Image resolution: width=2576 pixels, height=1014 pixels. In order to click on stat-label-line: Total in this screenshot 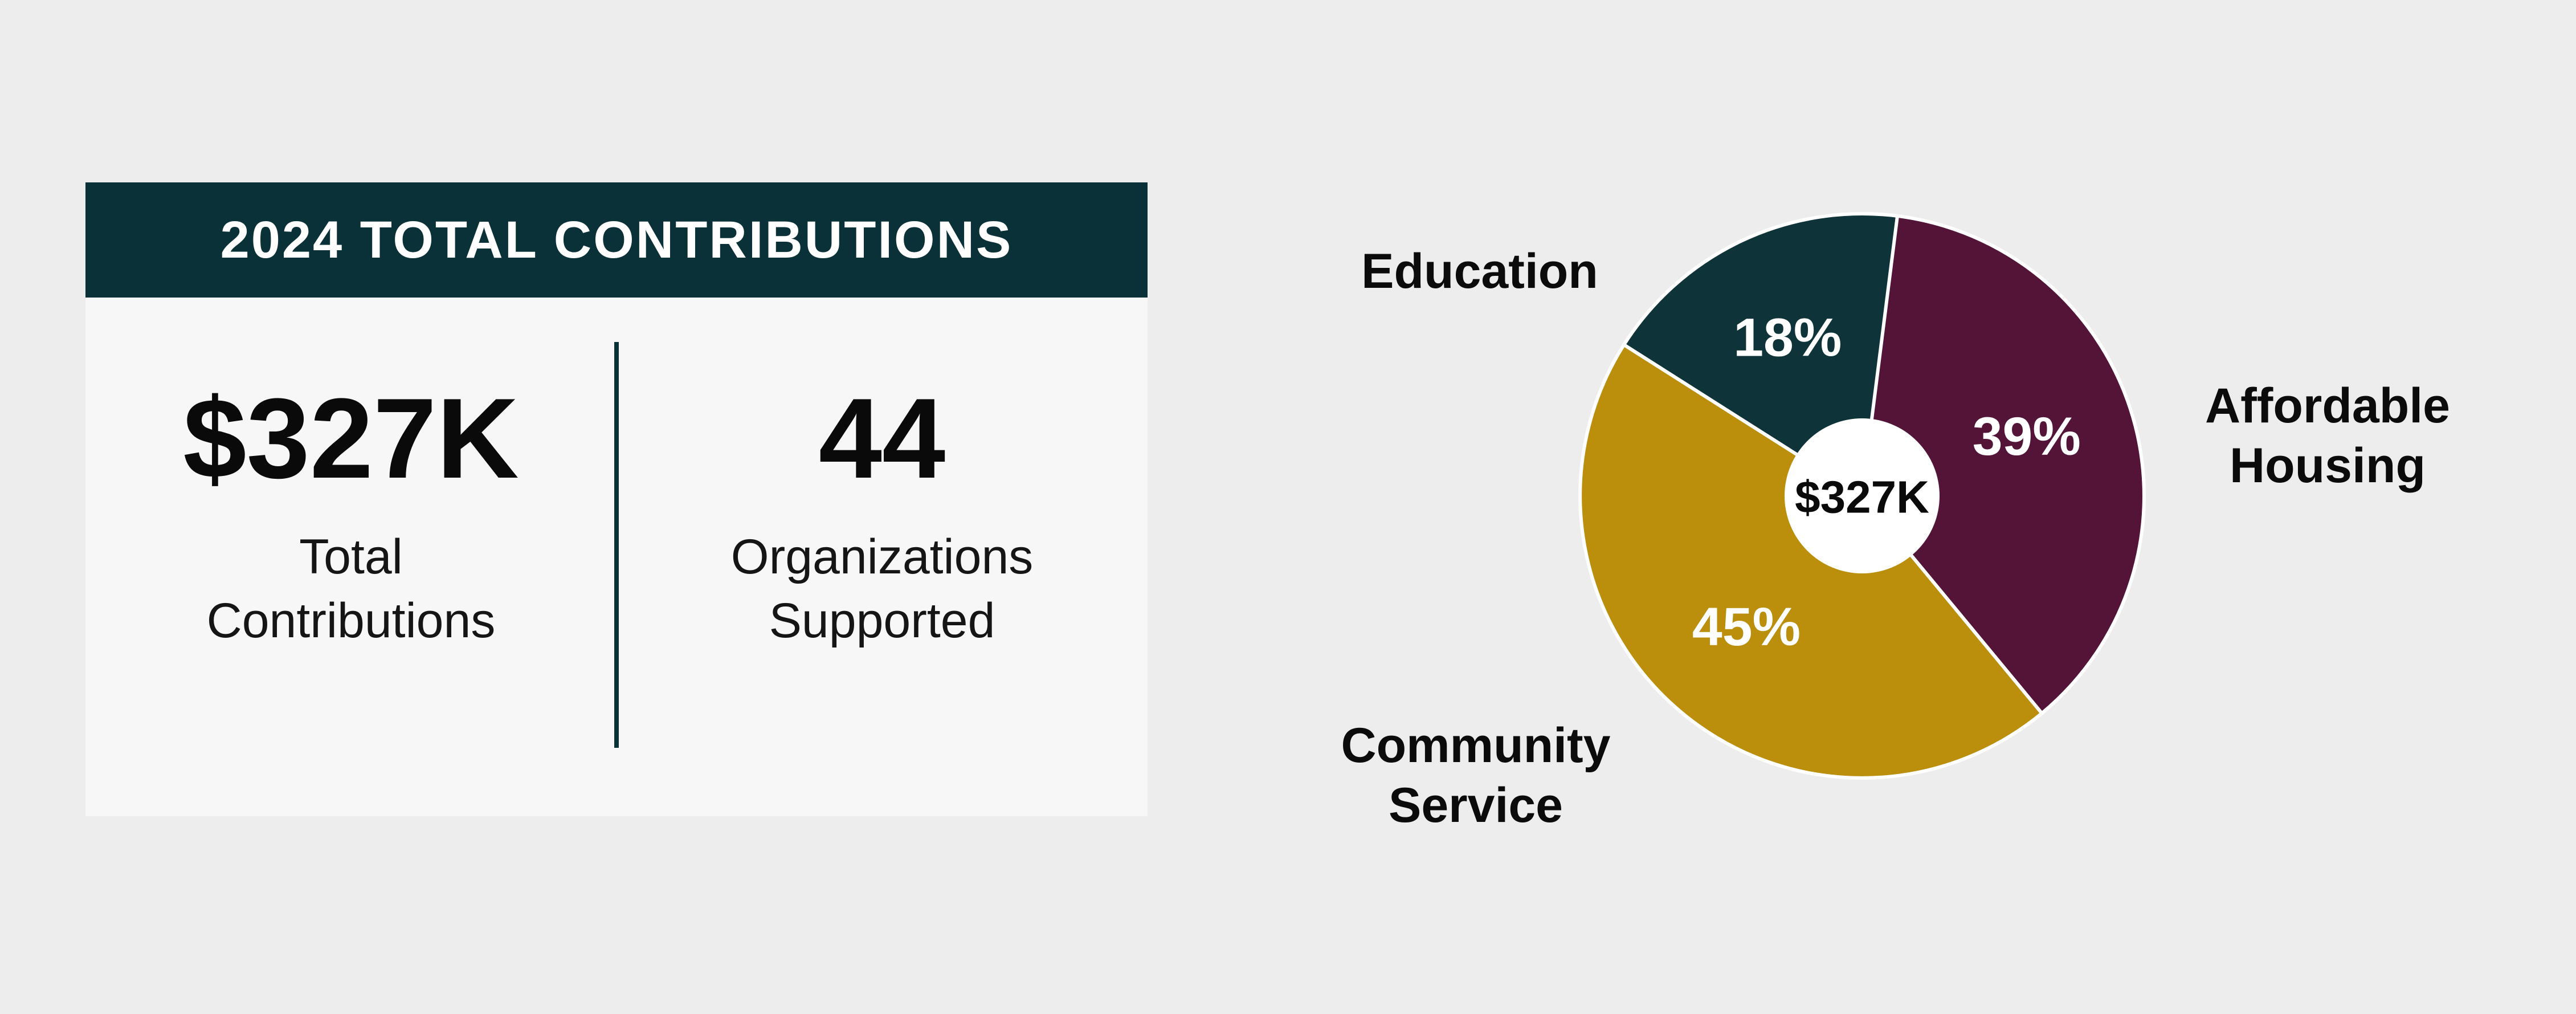, I will do `click(351, 557)`.